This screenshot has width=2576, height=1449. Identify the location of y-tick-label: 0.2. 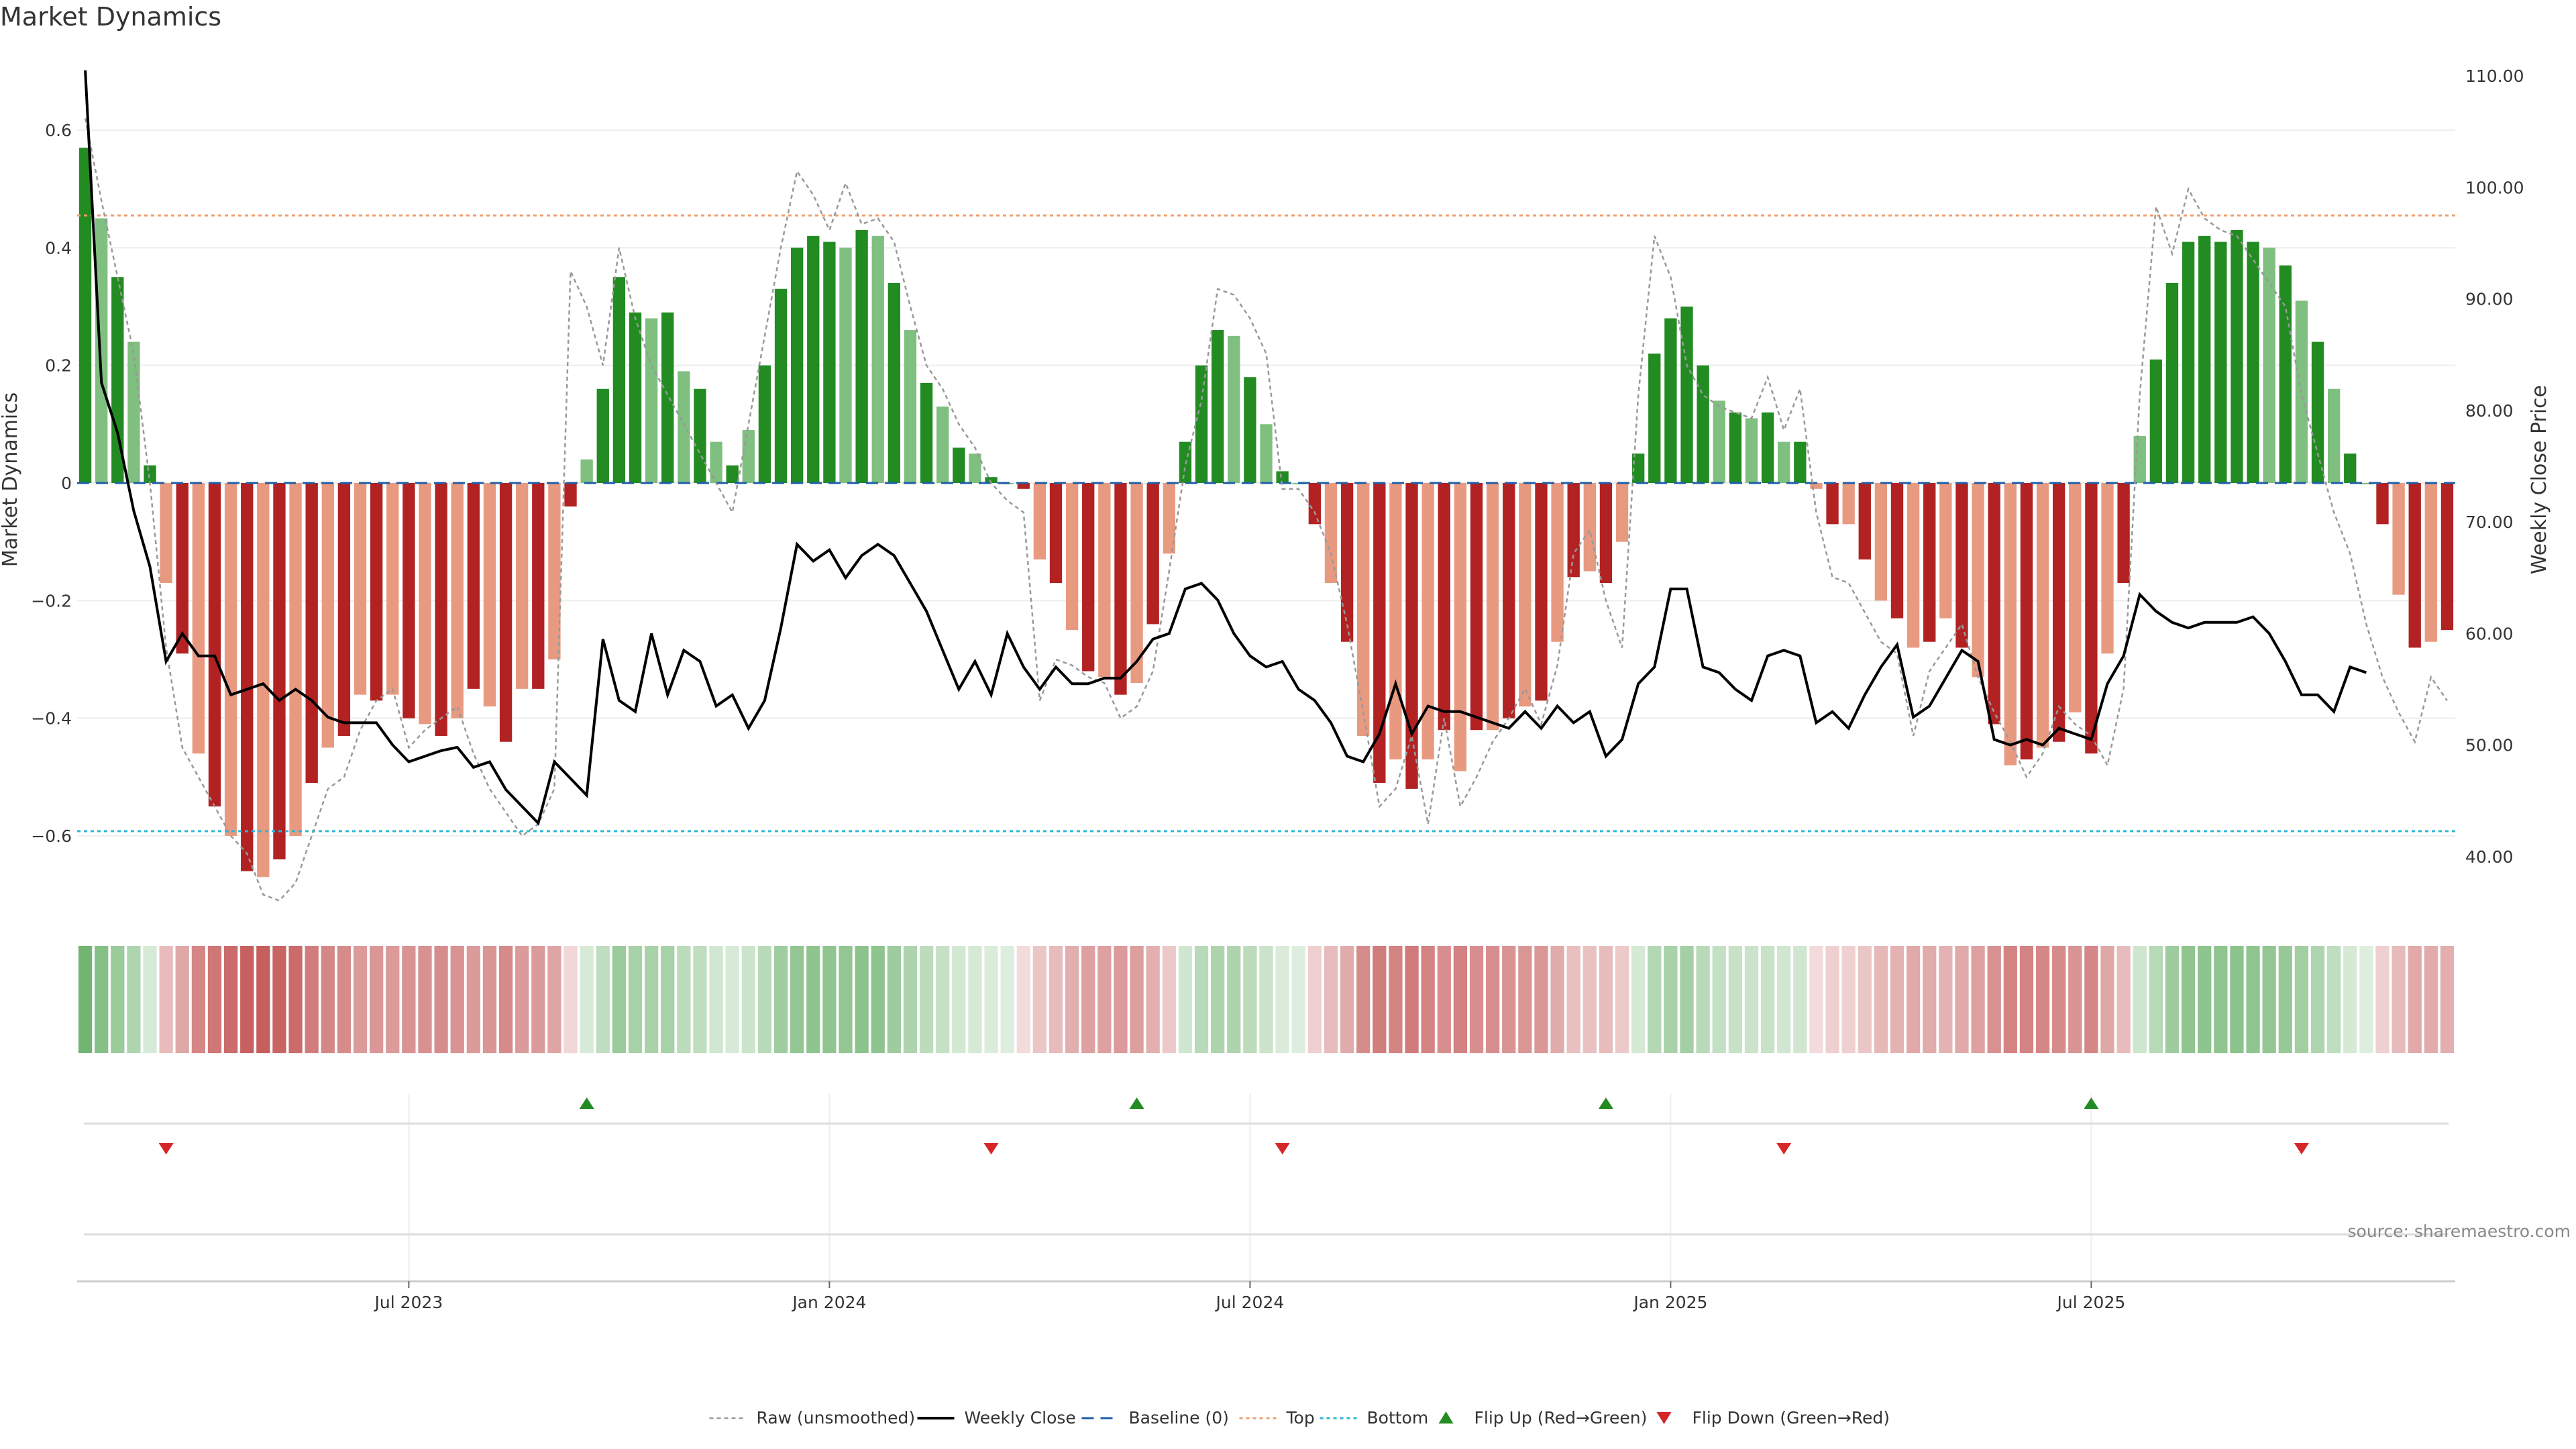
(58, 366).